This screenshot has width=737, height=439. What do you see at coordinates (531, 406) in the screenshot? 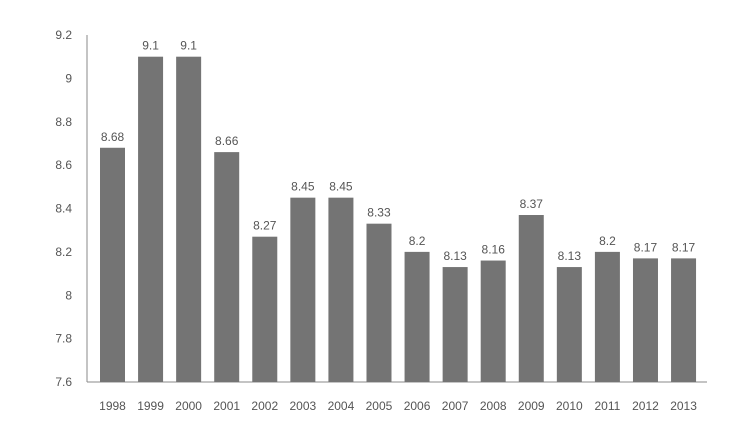
I see `x-tick-label-2009: 2009` at bounding box center [531, 406].